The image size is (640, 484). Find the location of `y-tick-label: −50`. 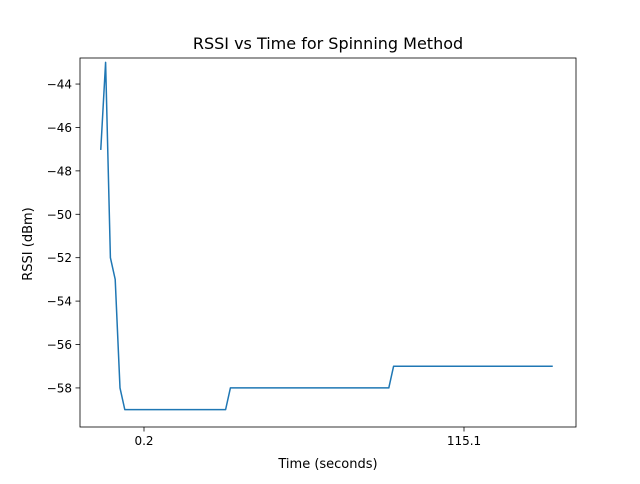

y-tick-label: −50 is located at coordinates (59, 215).